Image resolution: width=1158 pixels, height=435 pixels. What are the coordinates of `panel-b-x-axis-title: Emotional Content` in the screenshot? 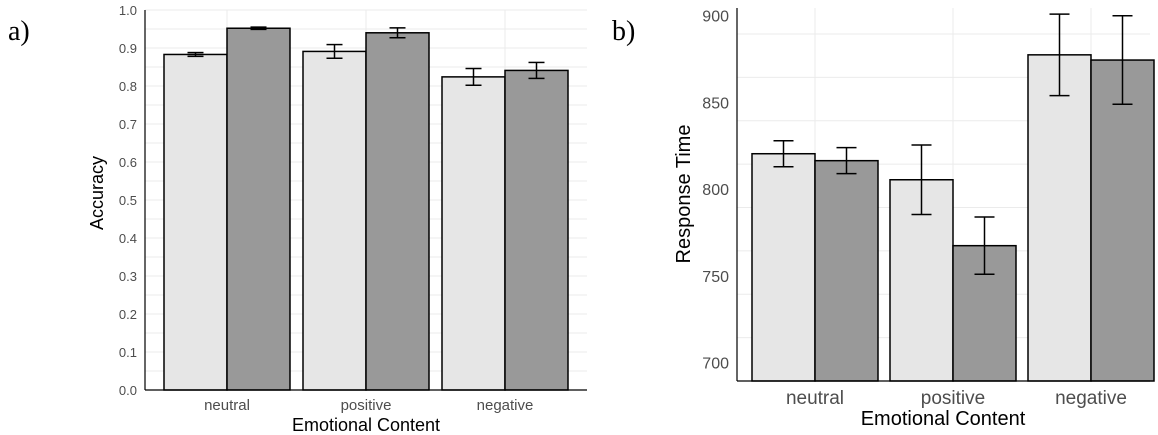 It's located at (943, 419).